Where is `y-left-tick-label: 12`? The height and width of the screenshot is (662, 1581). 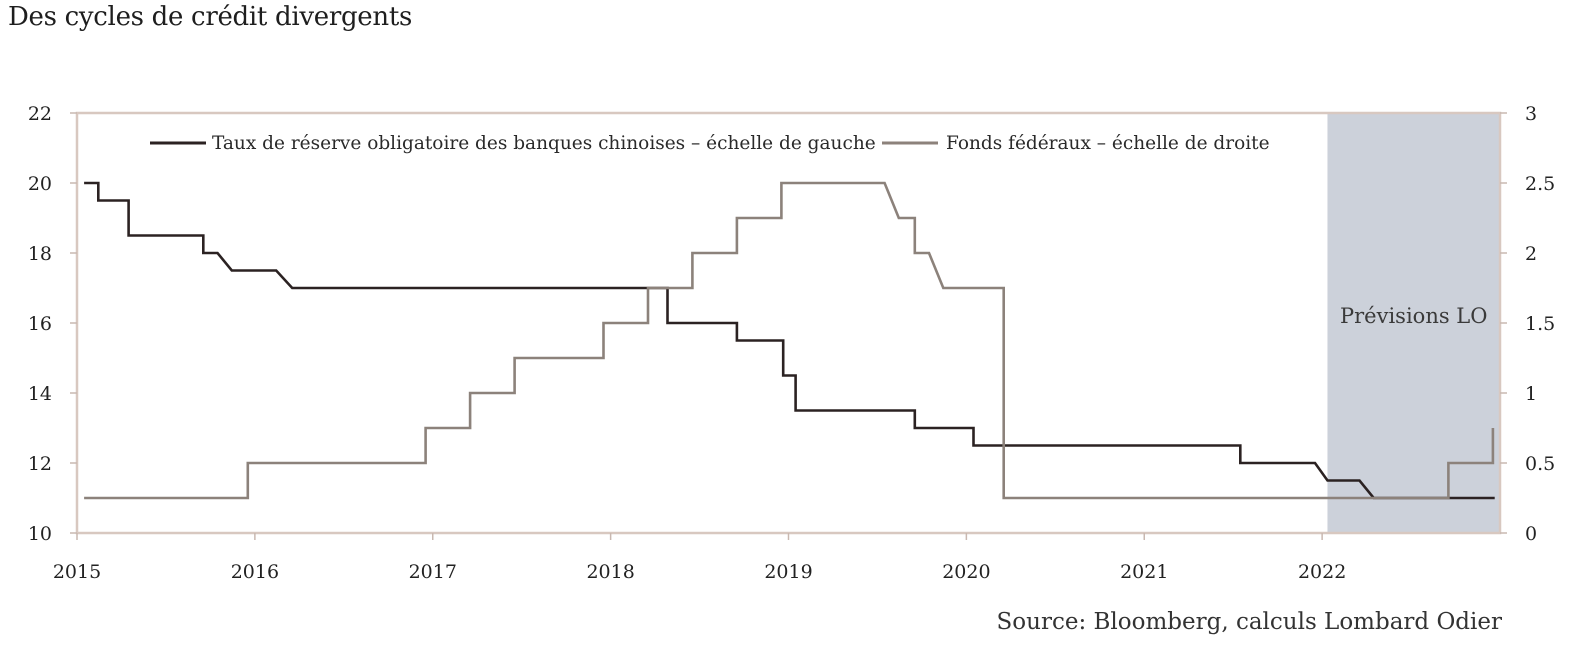 y-left-tick-label: 12 is located at coordinates (40, 464).